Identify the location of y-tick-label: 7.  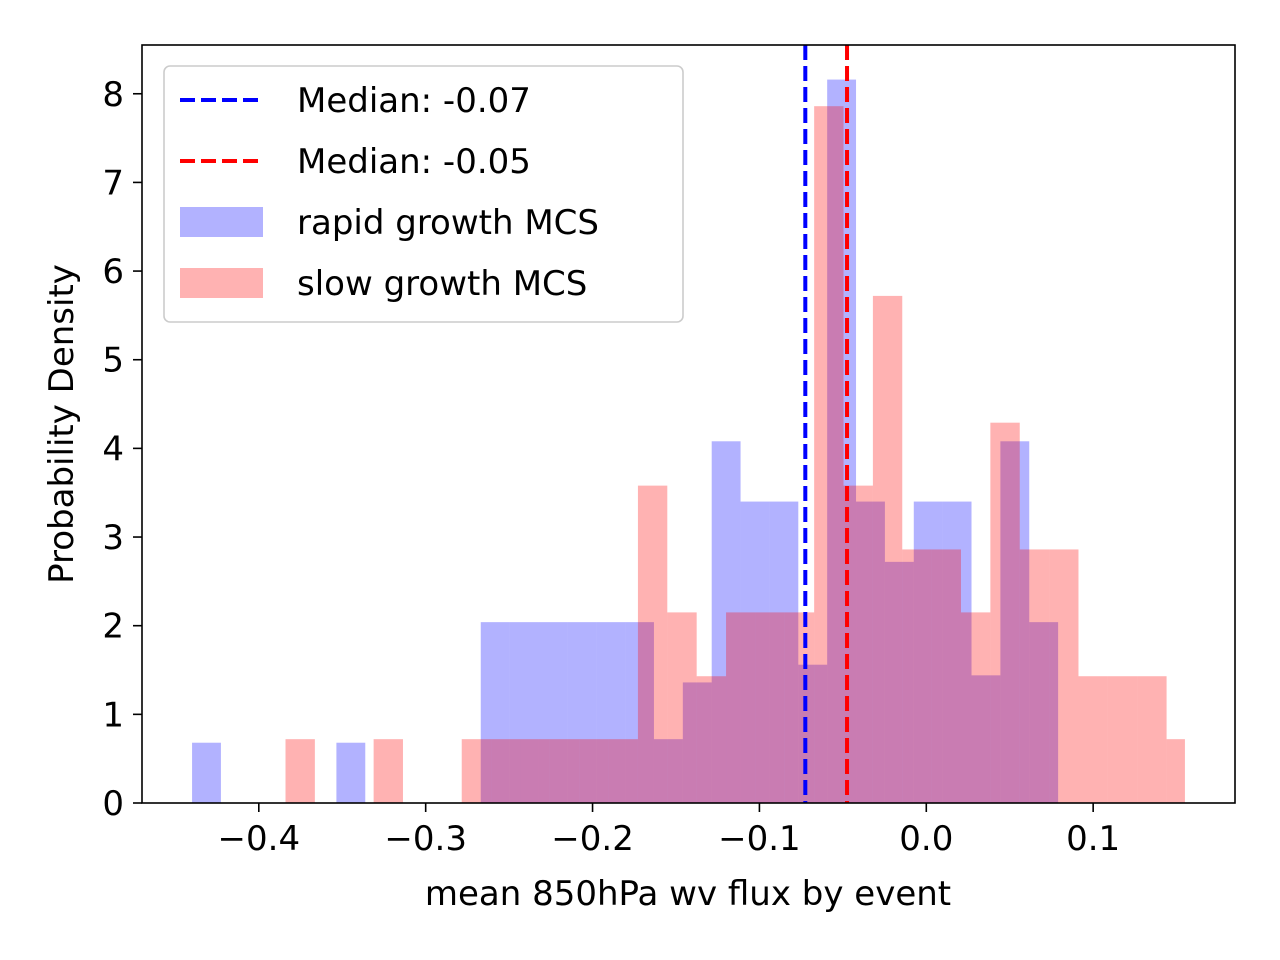
(113, 183).